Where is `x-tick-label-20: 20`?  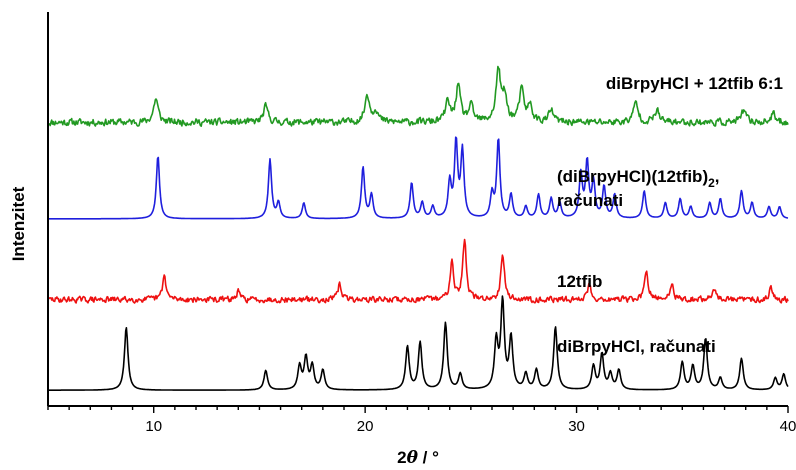
x-tick-label-20: 20 is located at coordinates (365, 426).